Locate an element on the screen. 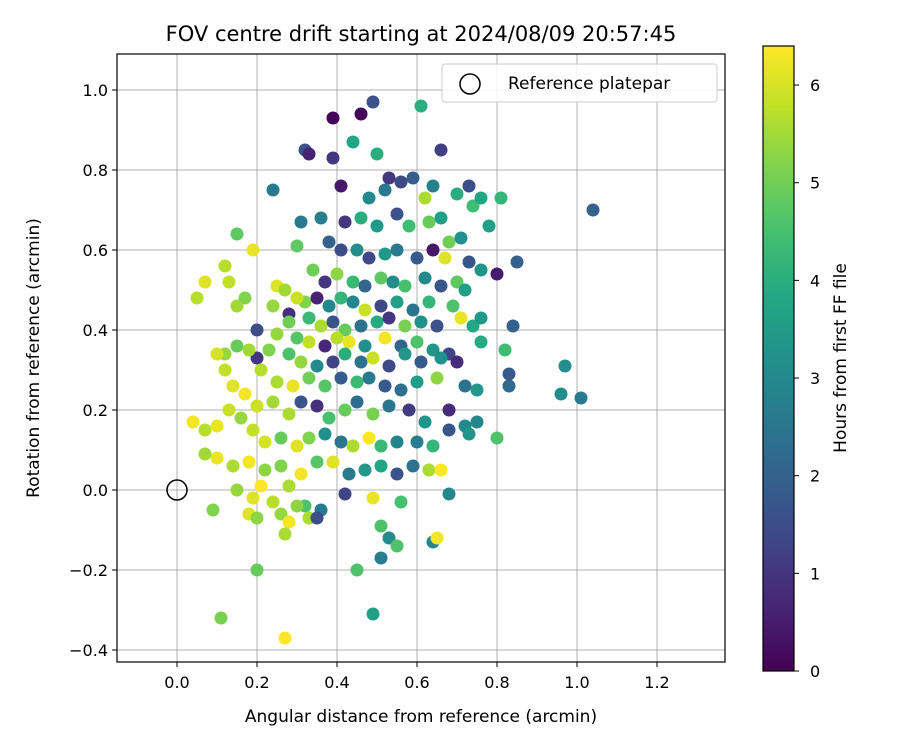 This screenshot has width=900, height=750. y-tick-label: 0.0 is located at coordinates (95, 490).